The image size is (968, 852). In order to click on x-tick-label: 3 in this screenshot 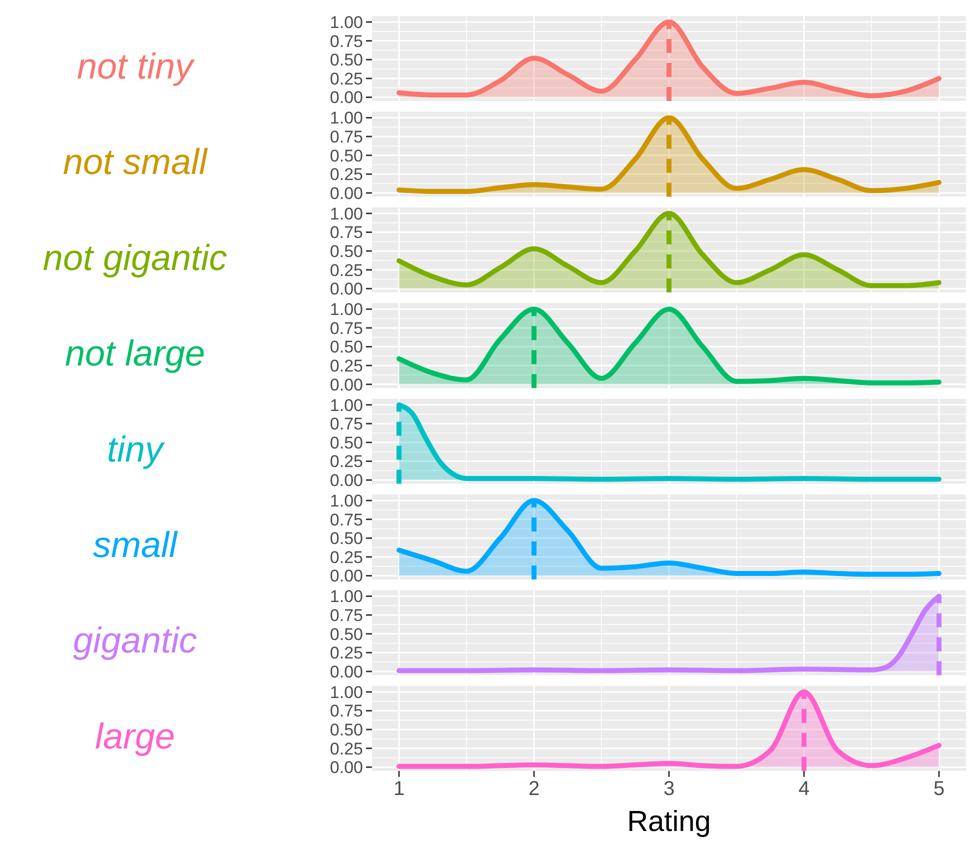, I will do `click(669, 789)`.